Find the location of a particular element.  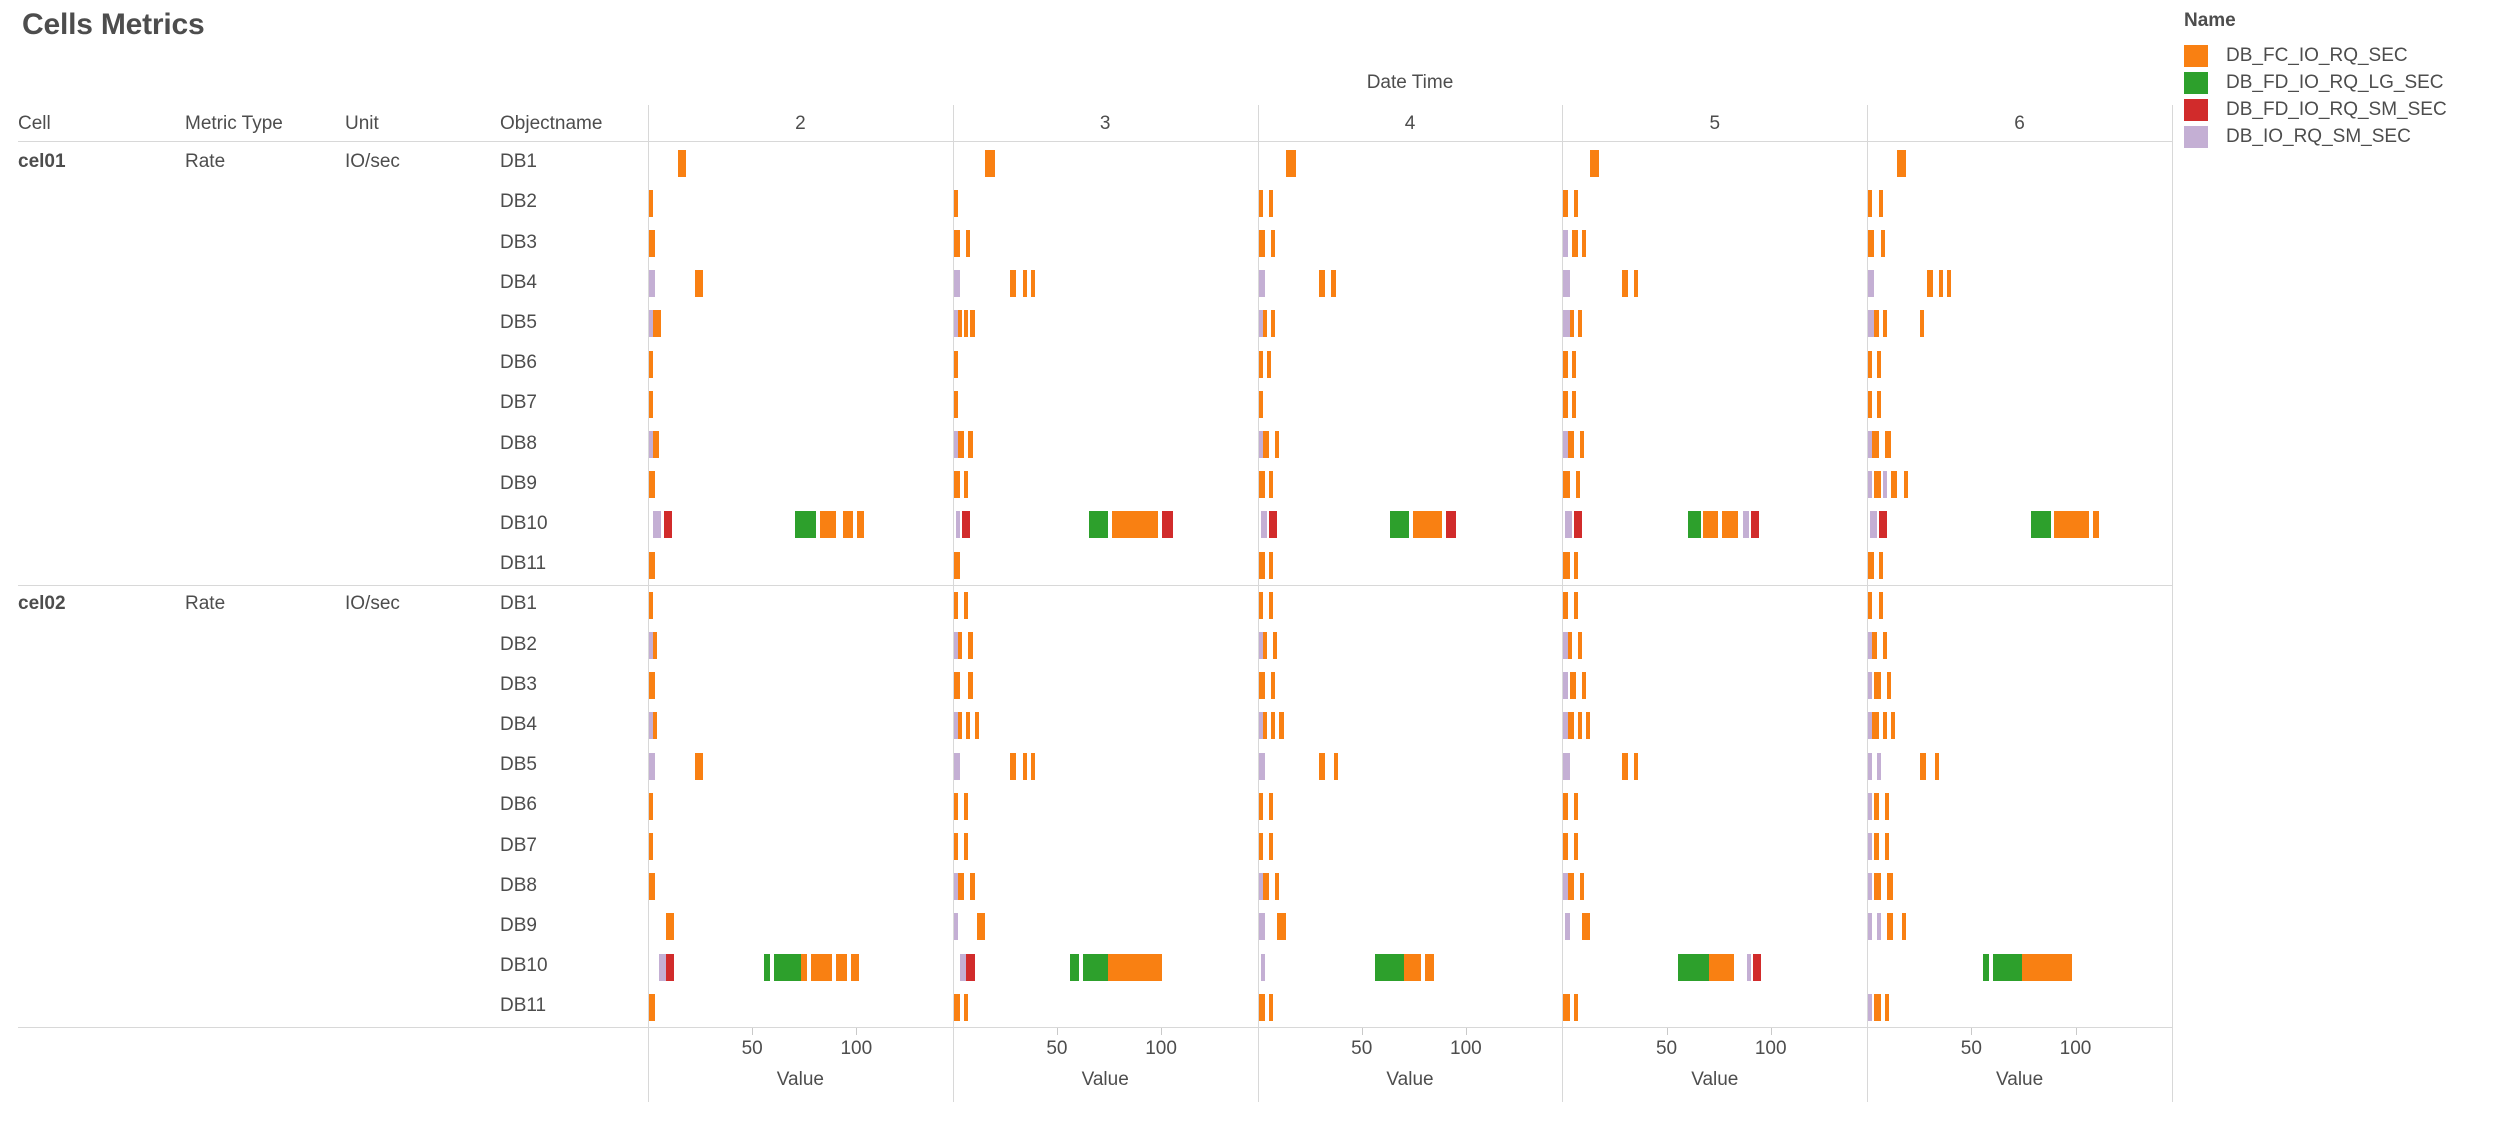

legend-item: DB_FD_IO_RQ_LG_SEC is located at coordinates (2342, 82).